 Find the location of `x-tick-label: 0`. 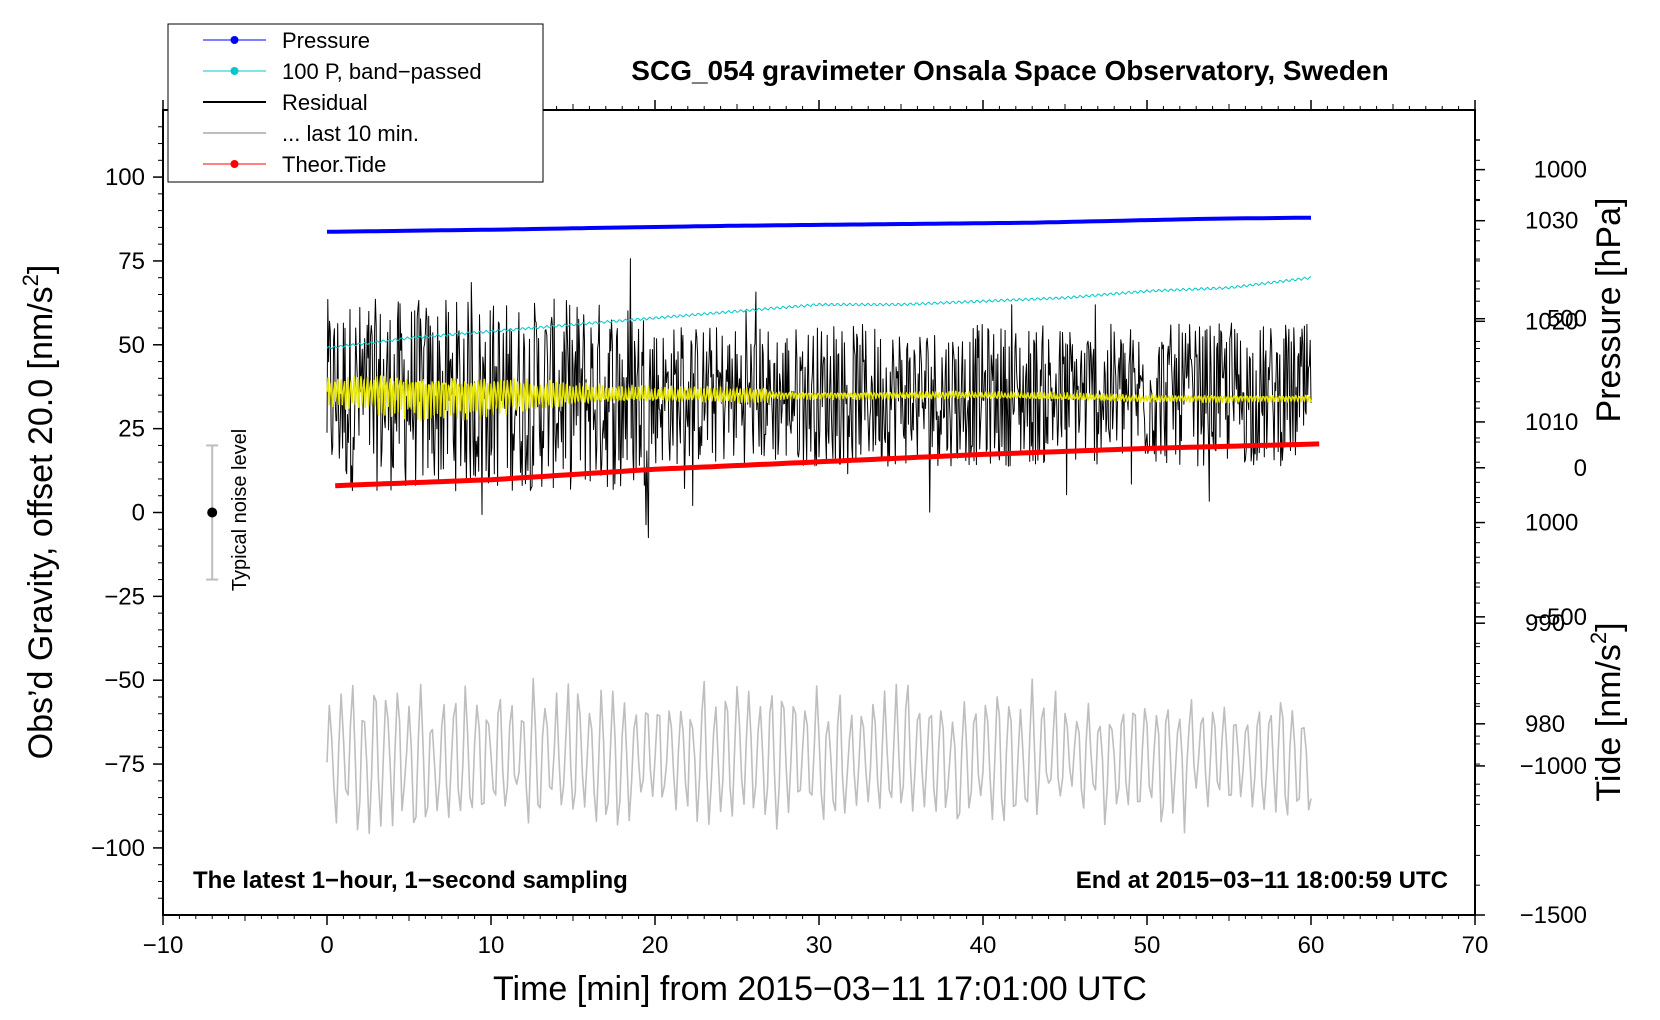

x-tick-label: 0 is located at coordinates (326, 945).